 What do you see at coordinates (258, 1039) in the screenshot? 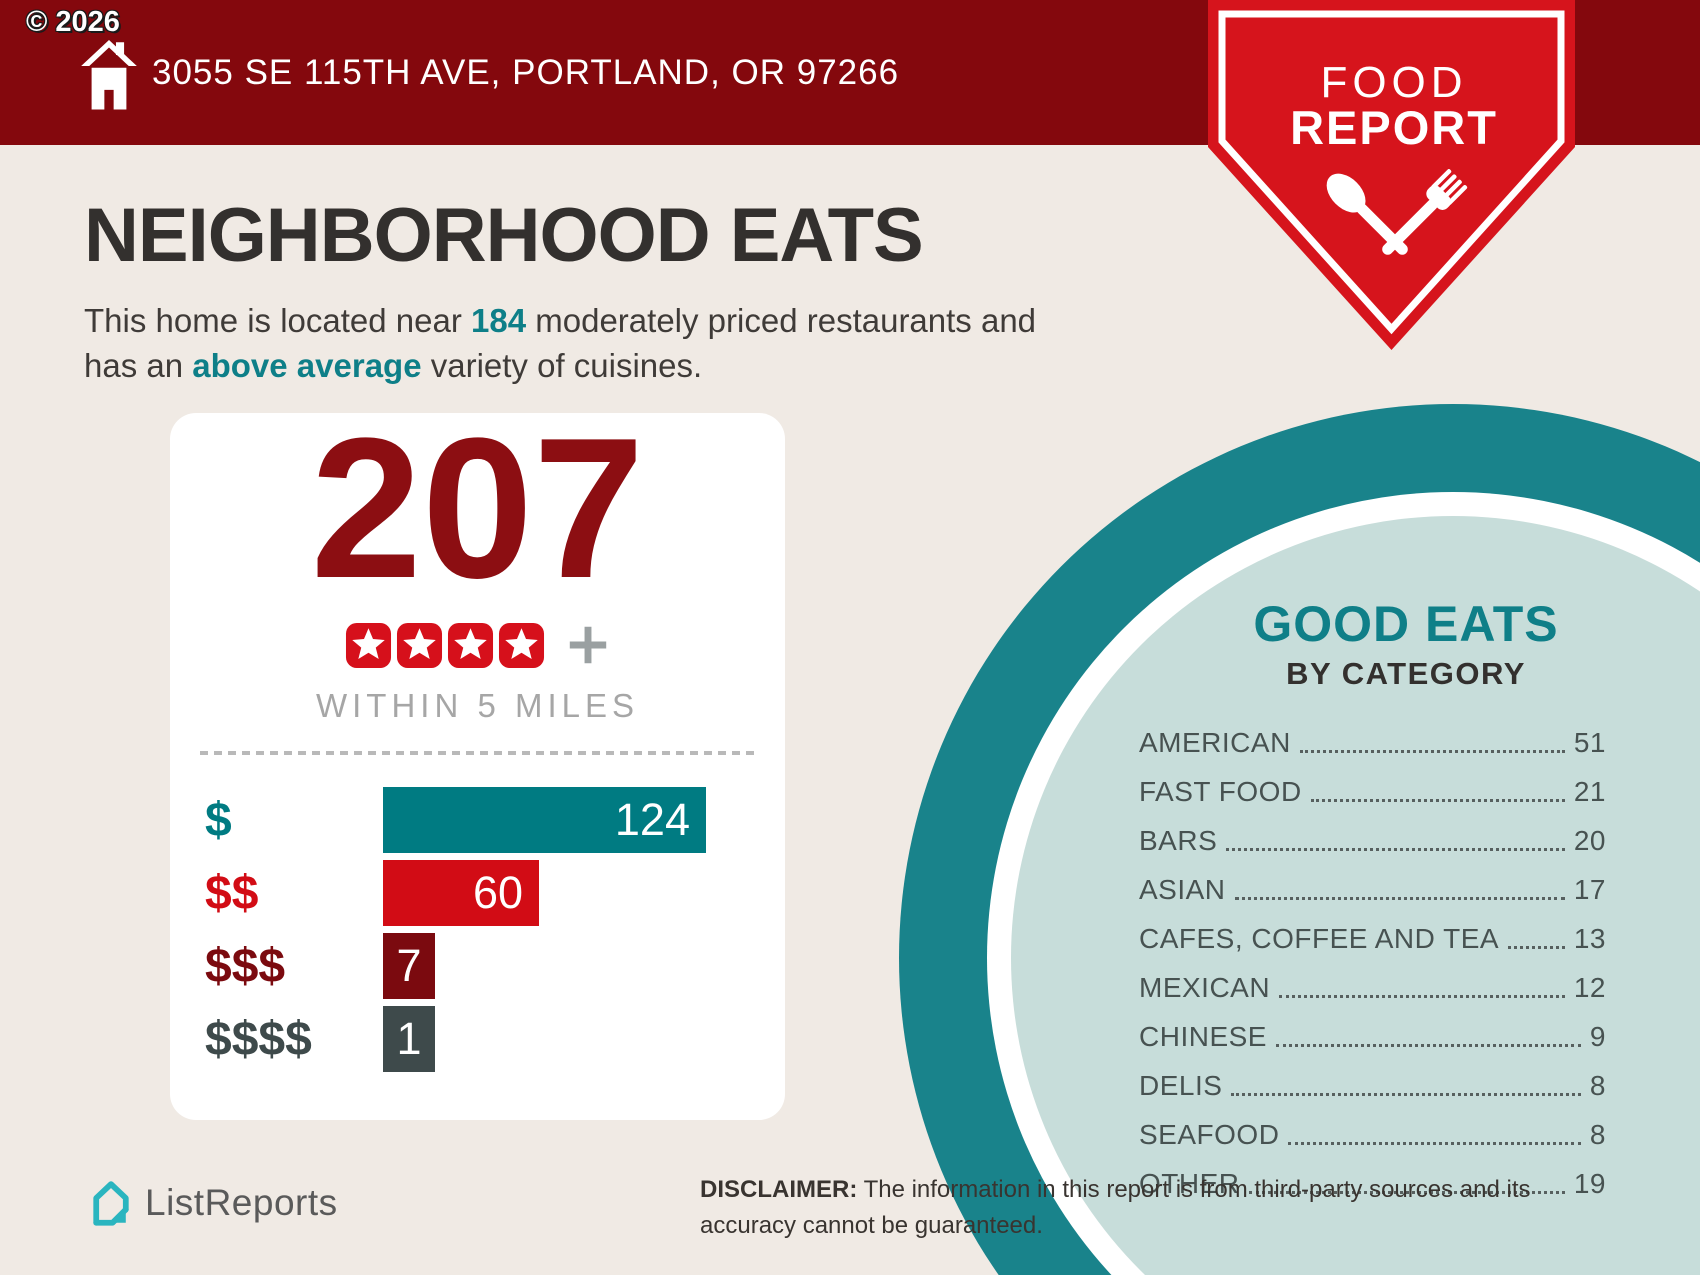
I see `price-tier-label: $$$$` at bounding box center [258, 1039].